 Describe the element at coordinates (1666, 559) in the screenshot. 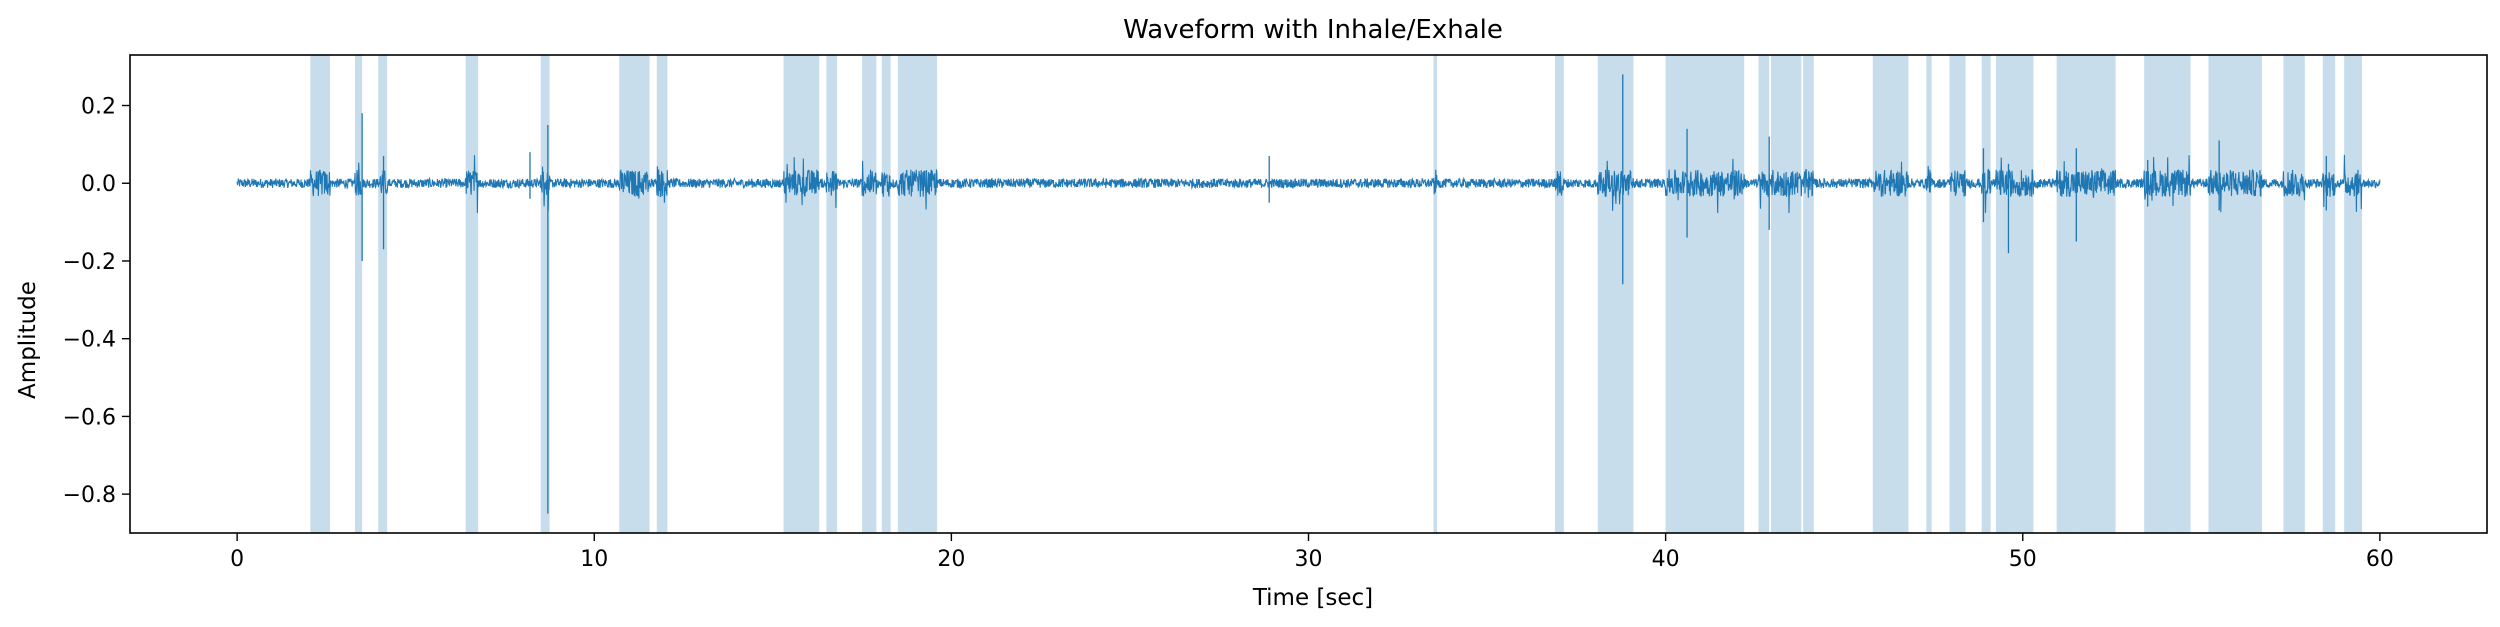

I see `x-tick-label: 40` at that location.